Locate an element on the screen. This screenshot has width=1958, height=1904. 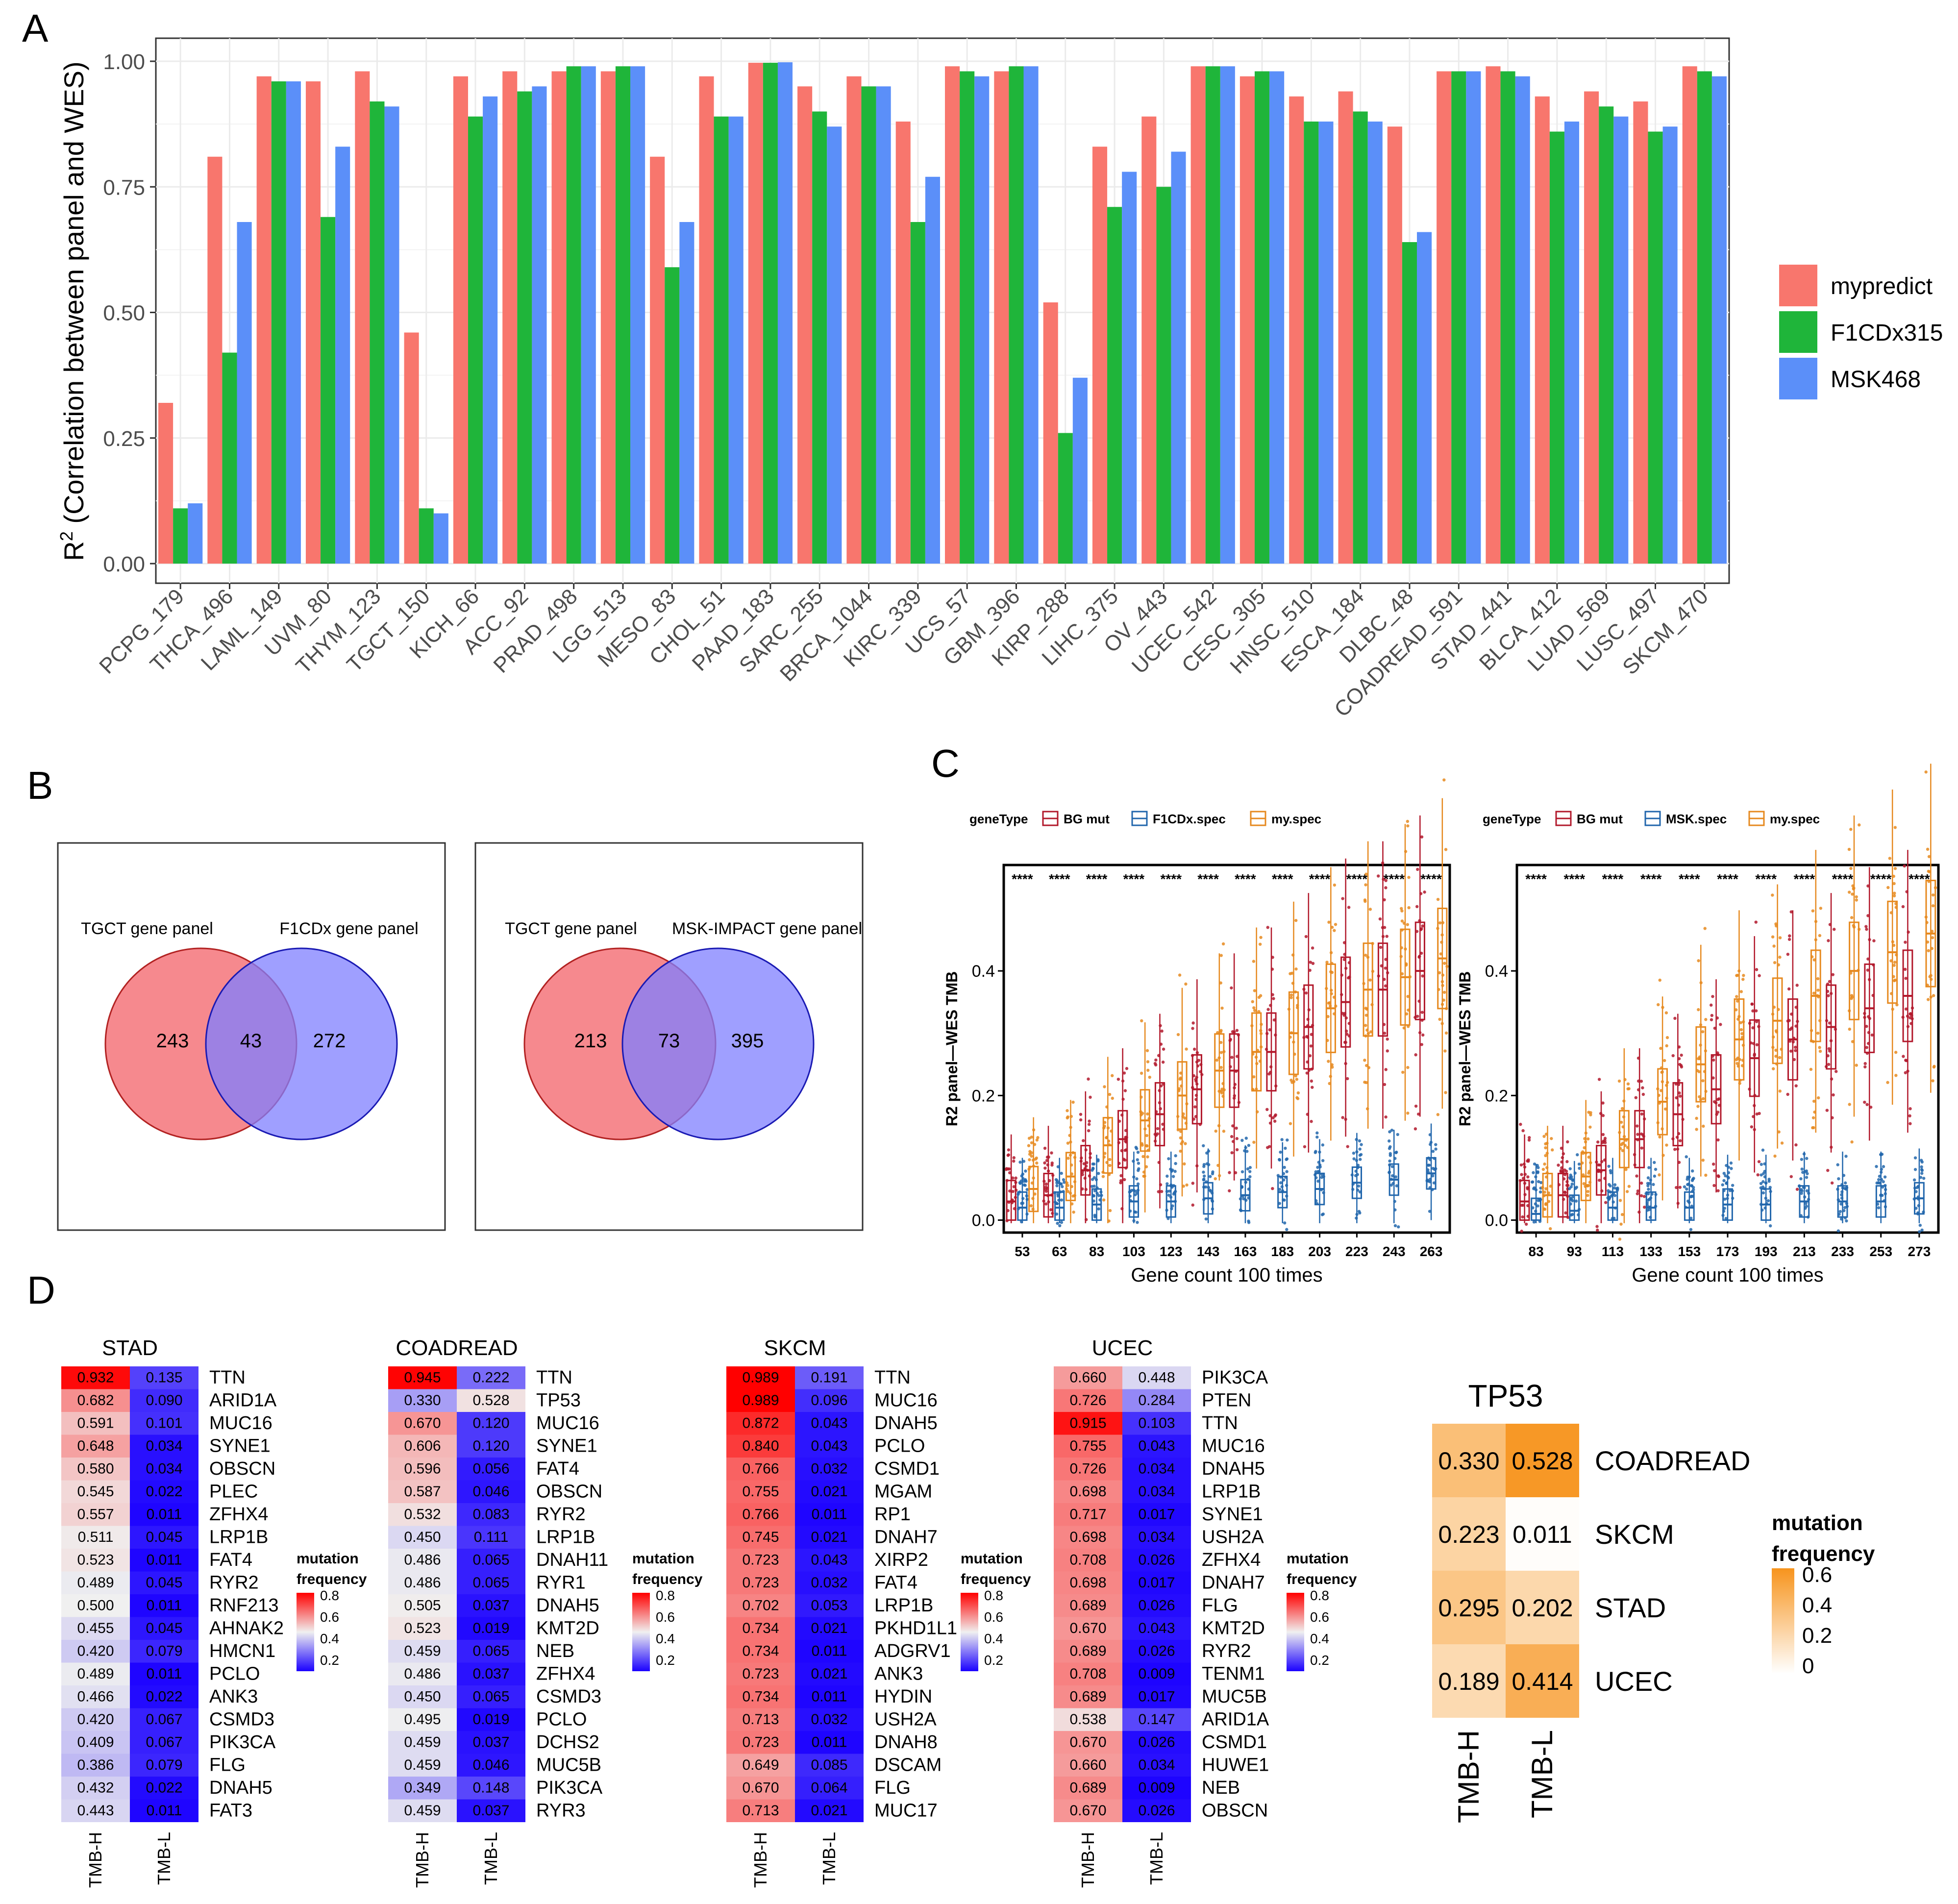
heat-value-l: 0.448 is located at coordinates (1156, 1378).